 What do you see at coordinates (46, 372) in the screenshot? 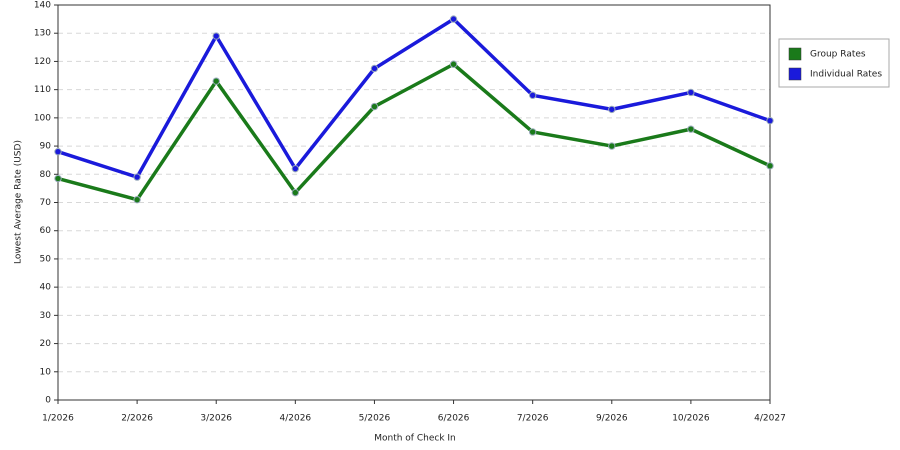
I see `y-tick-label: 10` at bounding box center [46, 372].